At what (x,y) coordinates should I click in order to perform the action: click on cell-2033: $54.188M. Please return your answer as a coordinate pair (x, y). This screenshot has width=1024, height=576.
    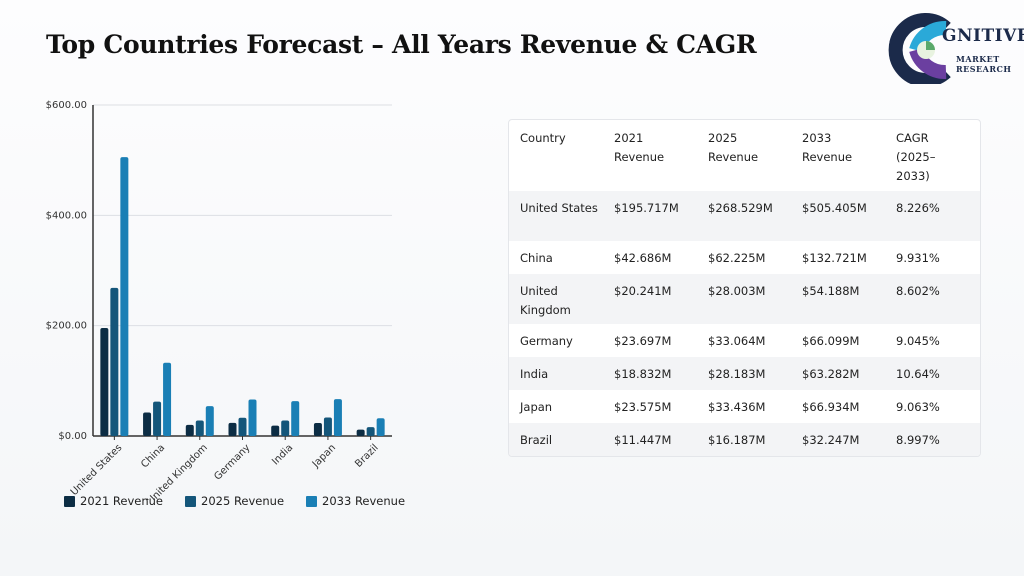
    Looking at the image, I should click on (831, 291).